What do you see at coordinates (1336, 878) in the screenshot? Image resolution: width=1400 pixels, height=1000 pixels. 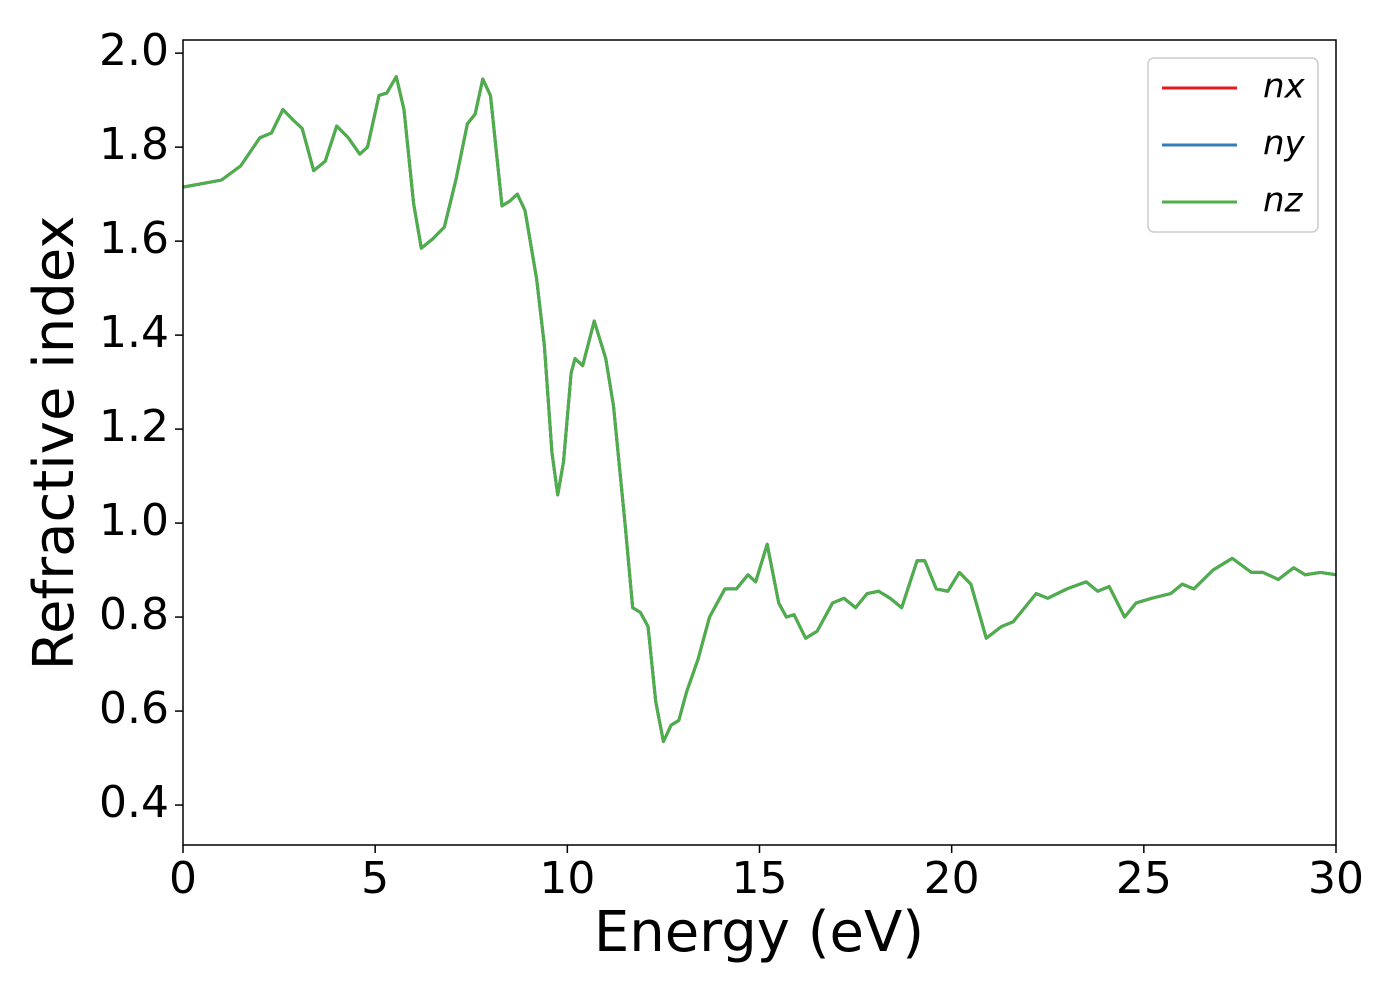 I see `x-tick-label: 30` at bounding box center [1336, 878].